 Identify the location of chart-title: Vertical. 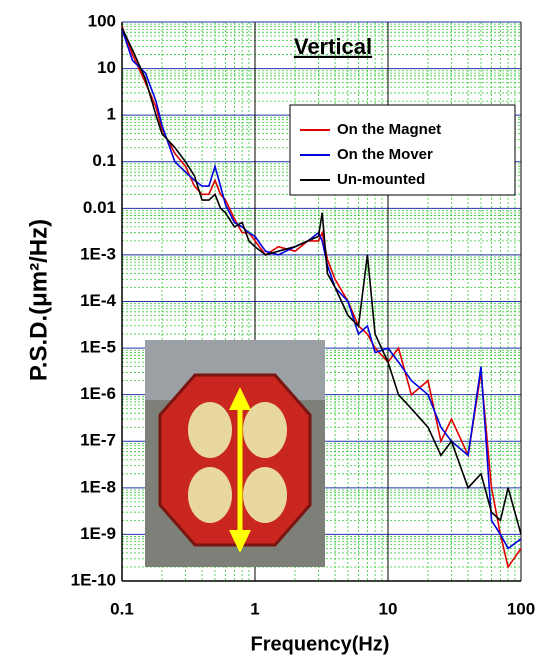
(333, 46).